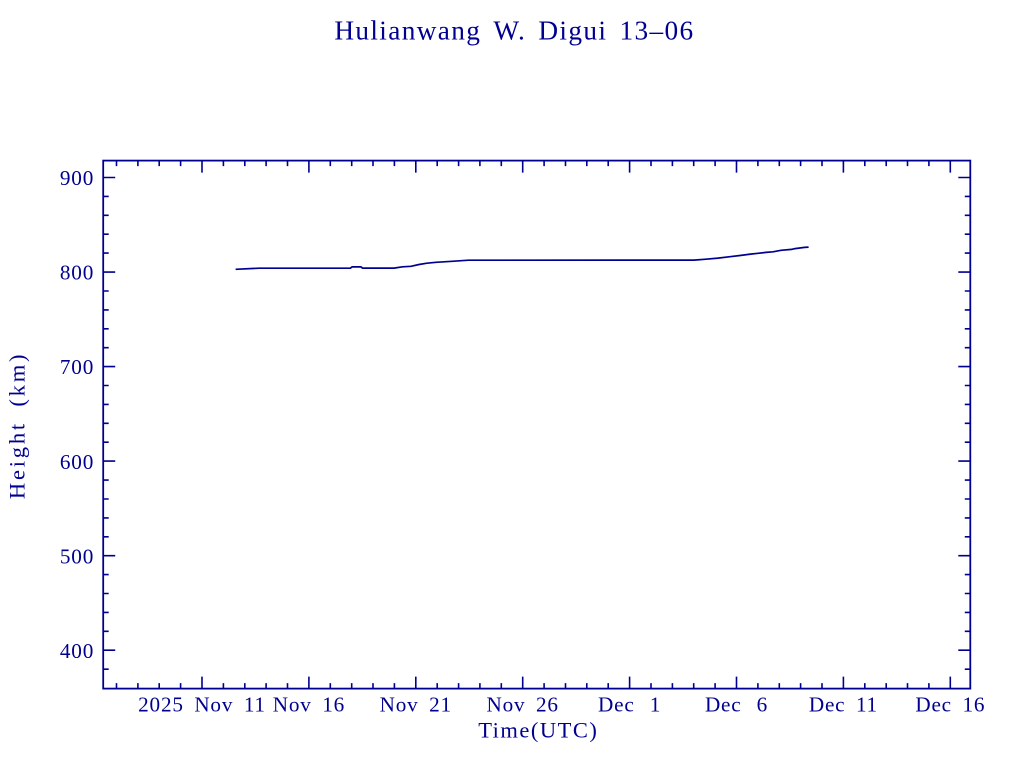  What do you see at coordinates (416, 704) in the screenshot?
I see `svg-text: Nov 21` at bounding box center [416, 704].